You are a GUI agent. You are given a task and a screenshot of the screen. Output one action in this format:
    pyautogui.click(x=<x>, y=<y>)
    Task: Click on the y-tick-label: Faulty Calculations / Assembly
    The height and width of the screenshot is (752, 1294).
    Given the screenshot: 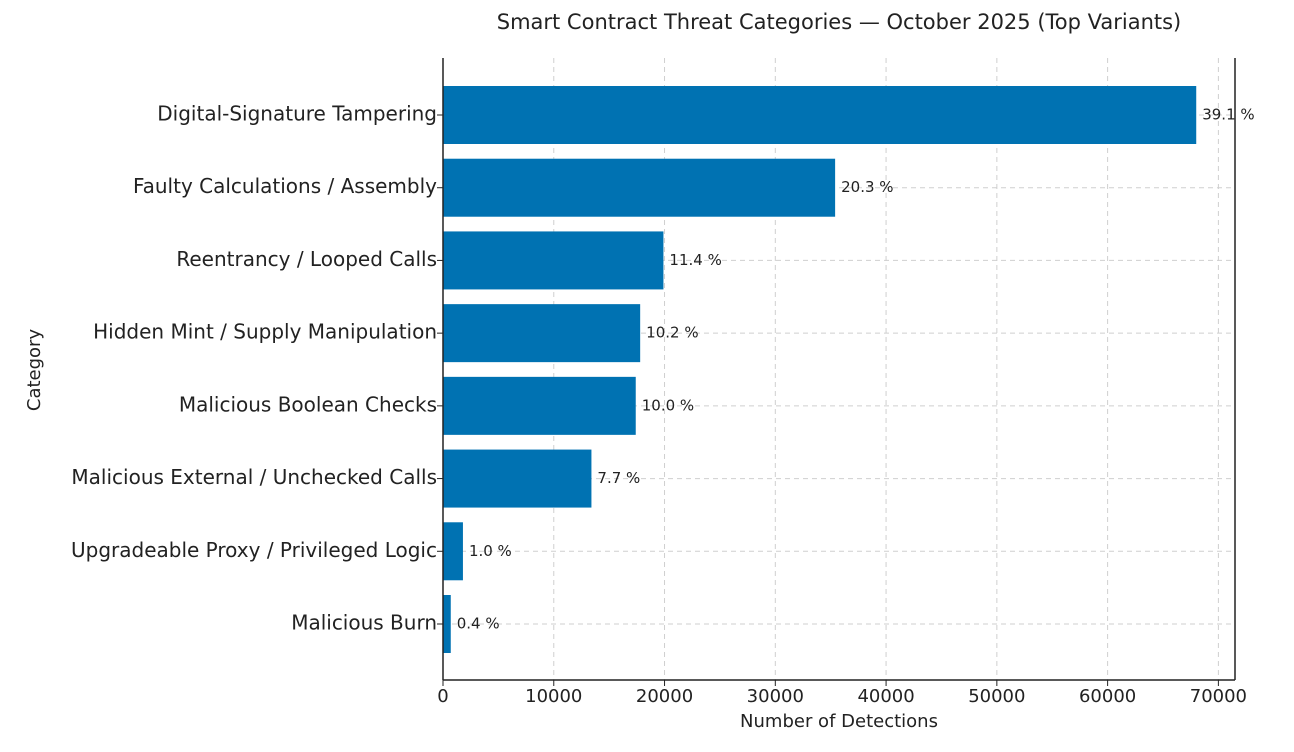 What is the action you would take?
    pyautogui.click(x=285, y=186)
    